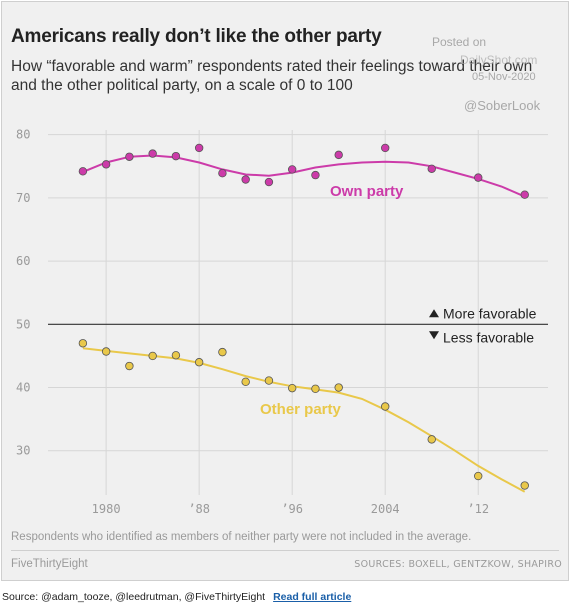 This screenshot has width=575, height=609. What do you see at coordinates (312, 597) in the screenshot?
I see `read-full-article-link: Read full article` at bounding box center [312, 597].